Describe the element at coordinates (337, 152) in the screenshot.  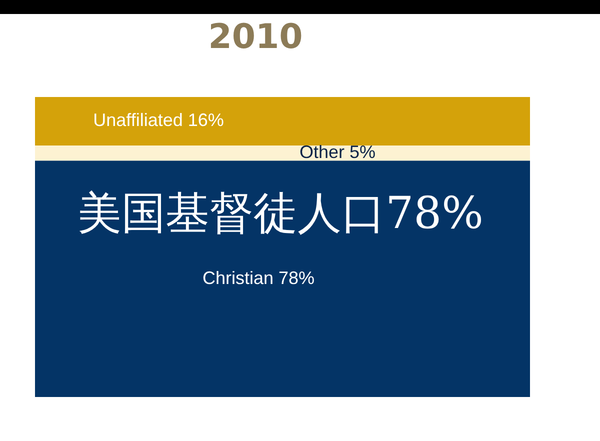
I see `data-label: Other 5%` at that location.